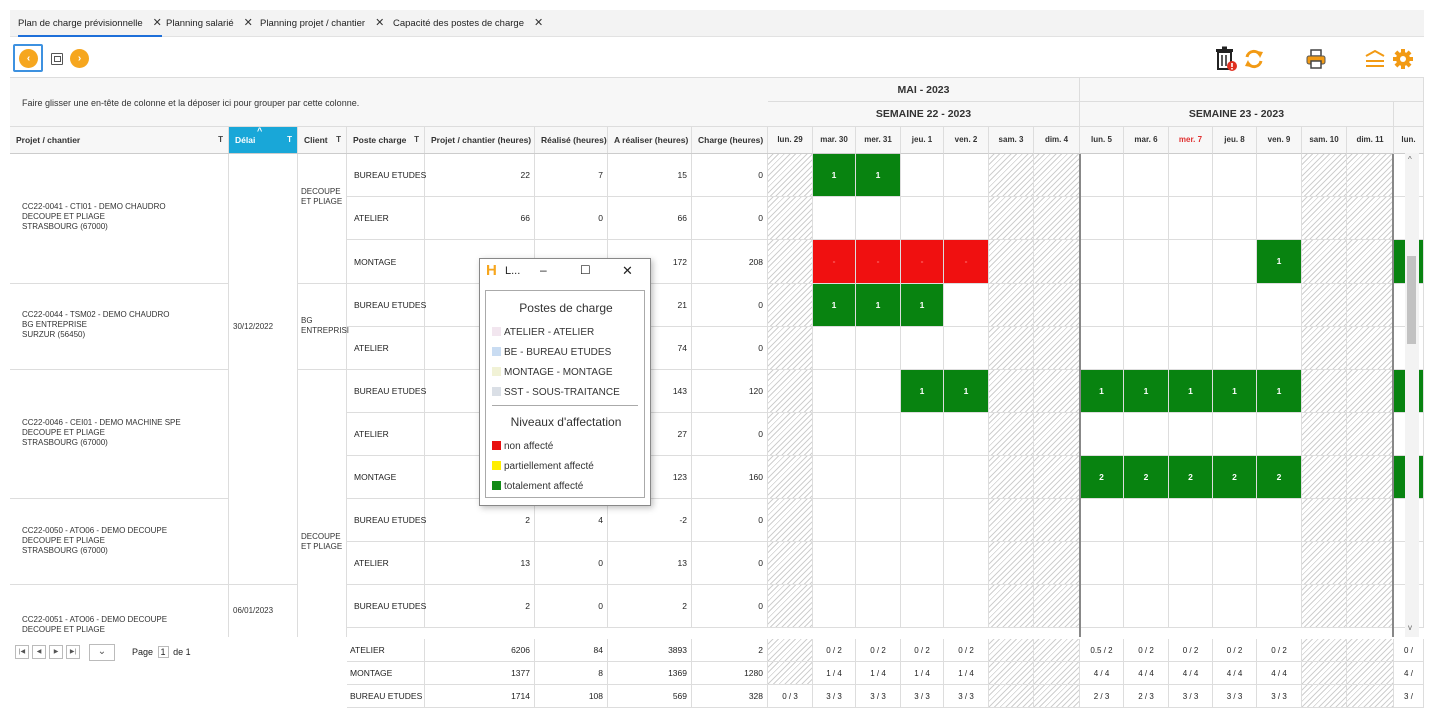  I want to click on filter-icon: T, so click(289, 139).